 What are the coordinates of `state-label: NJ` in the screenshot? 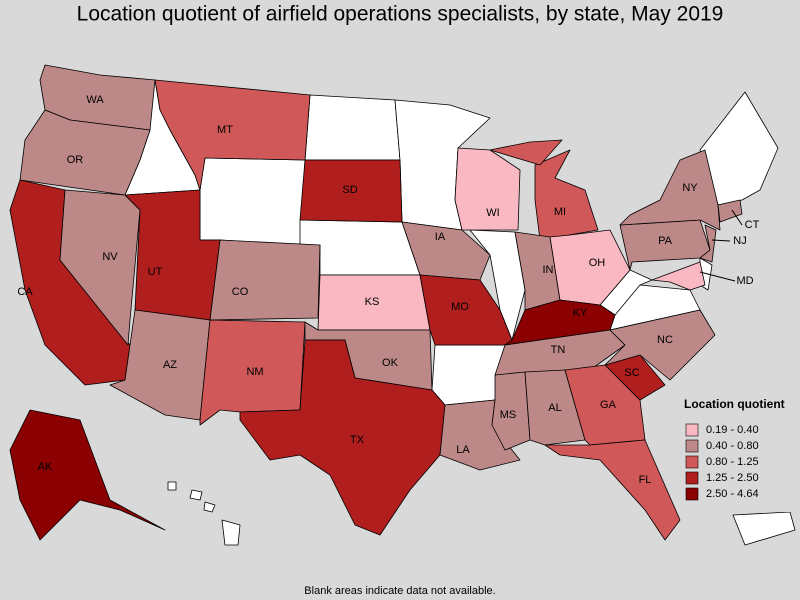 It's located at (739, 241).